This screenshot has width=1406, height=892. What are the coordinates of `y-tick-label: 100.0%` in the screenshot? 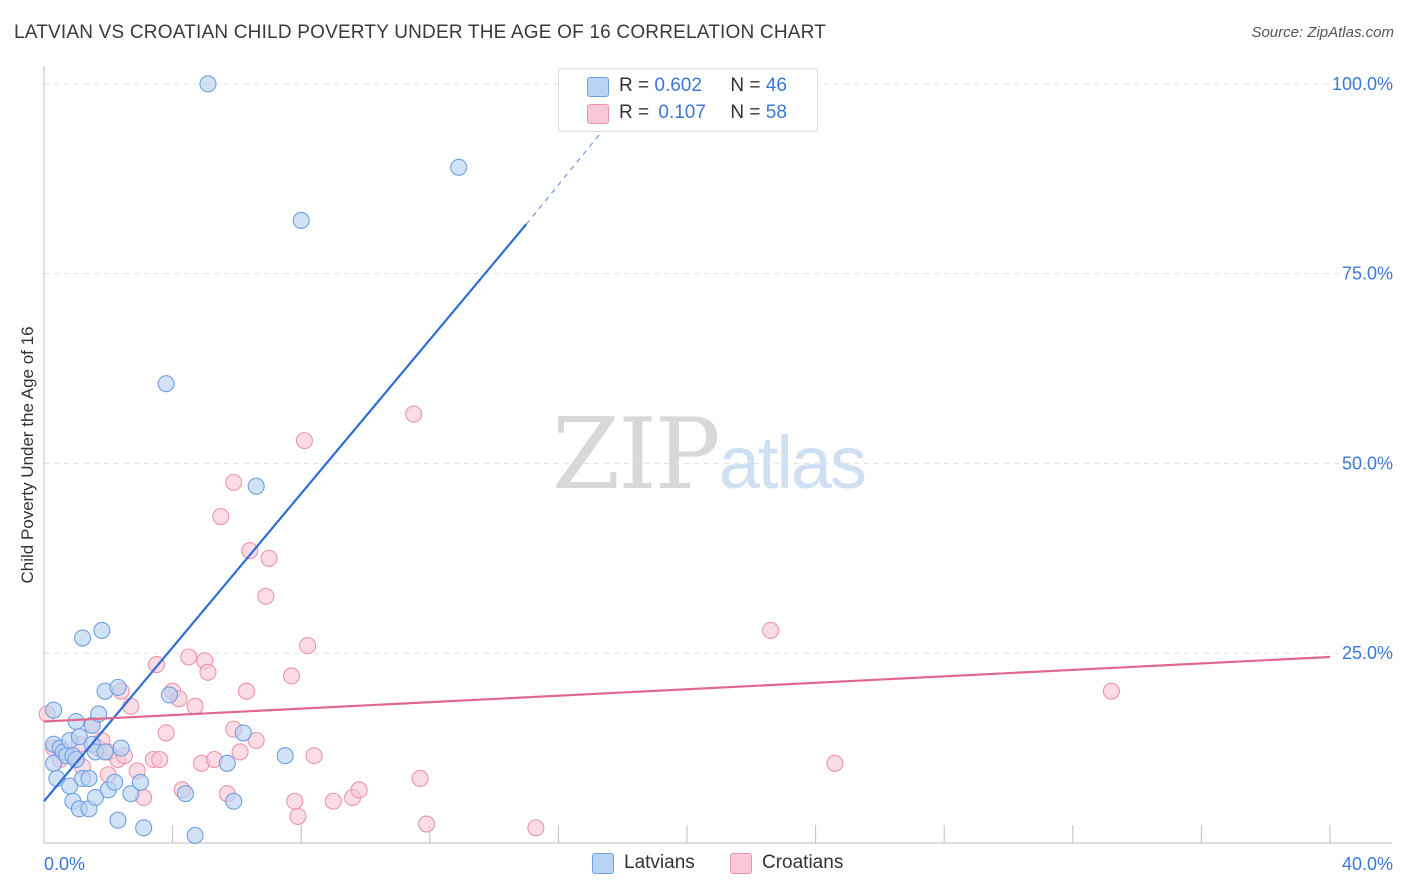 It's located at (1362, 84).